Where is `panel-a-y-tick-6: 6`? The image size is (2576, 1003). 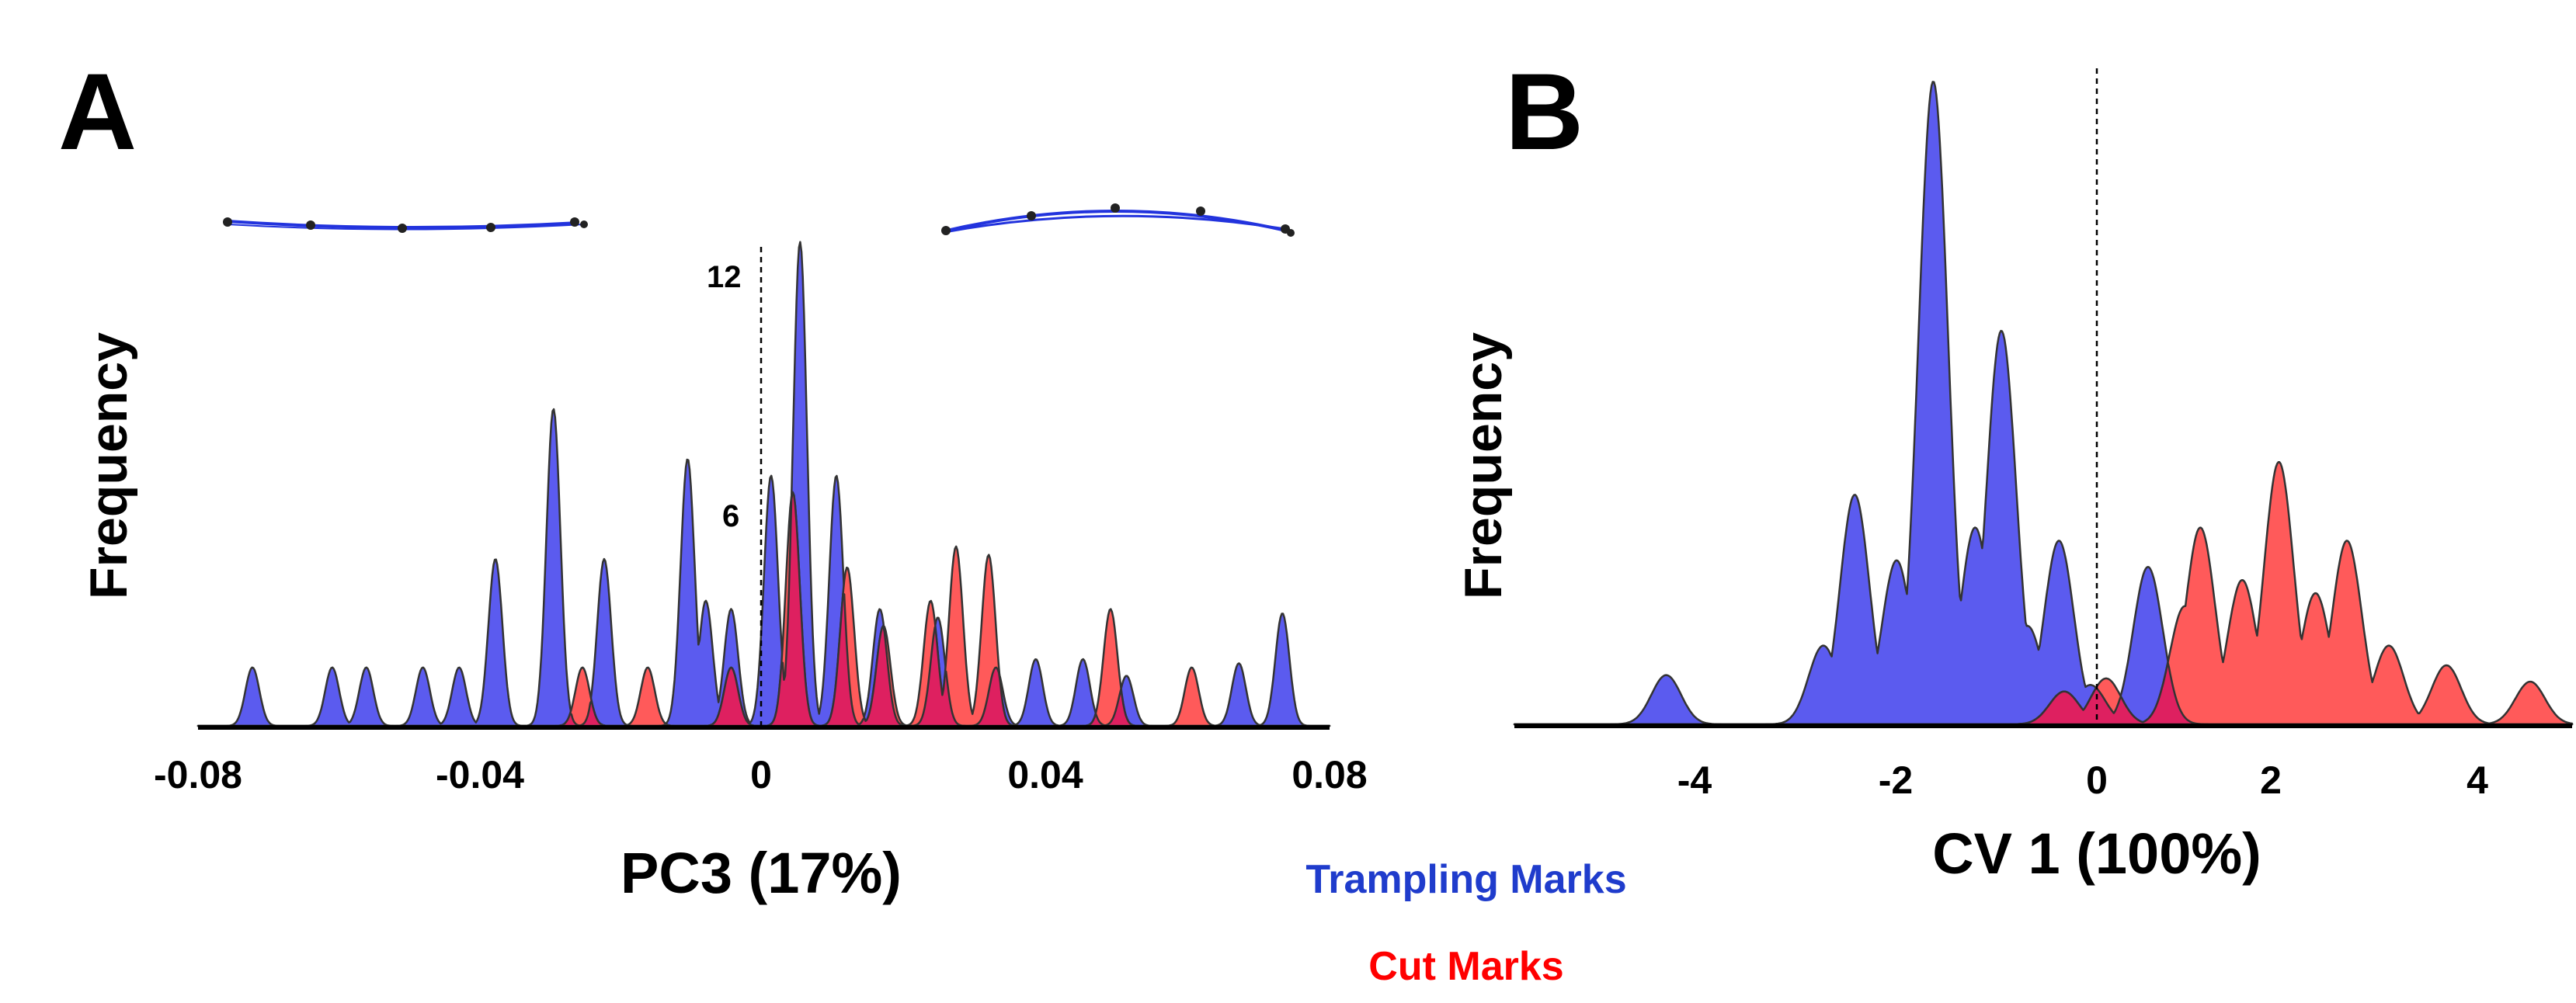
panel-a-y-tick-6: 6 is located at coordinates (730, 516).